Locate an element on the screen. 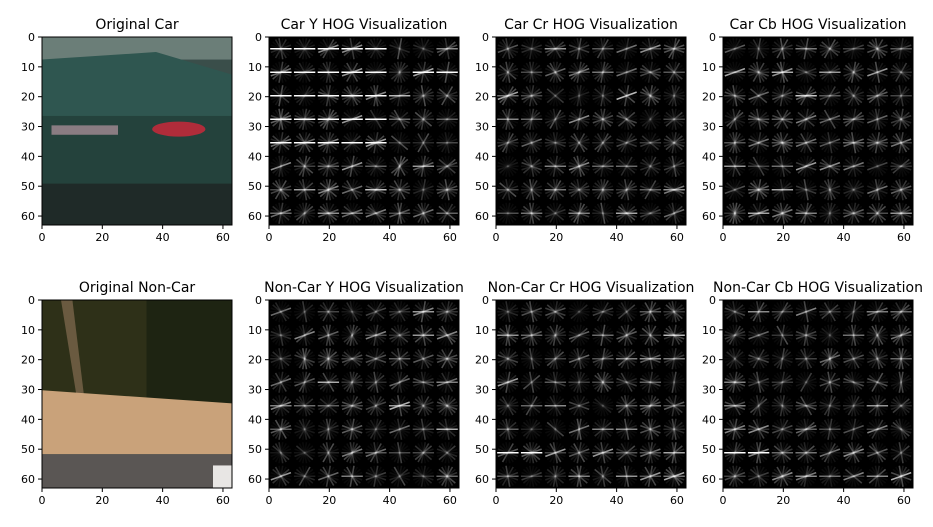  noncar-white-object is located at coordinates (222, 476).